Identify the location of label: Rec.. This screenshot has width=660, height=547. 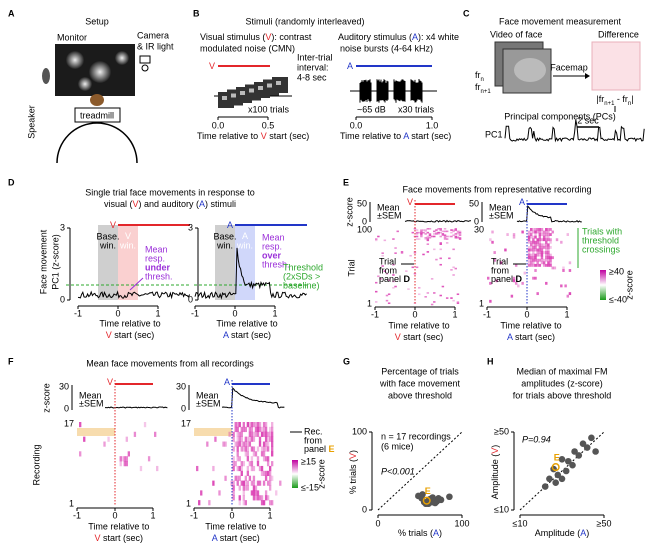
(313, 431).